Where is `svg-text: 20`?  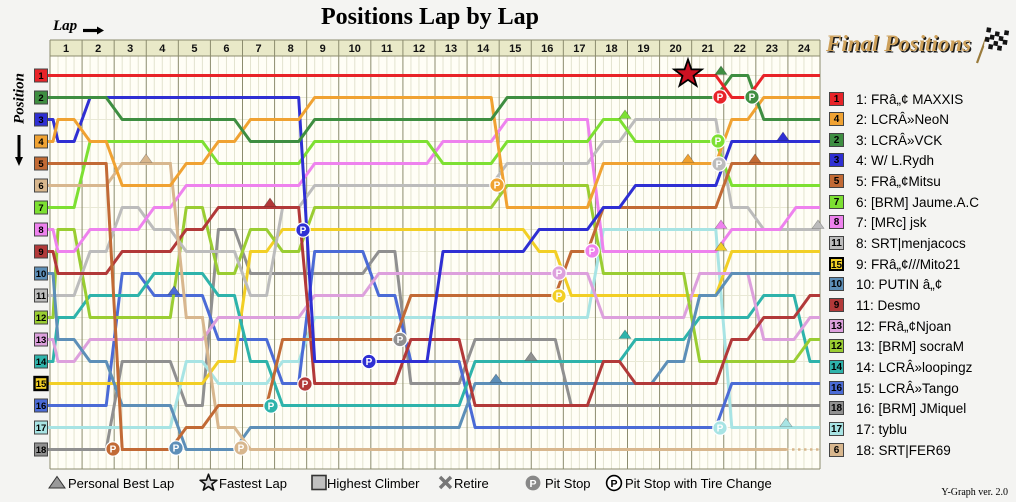 svg-text: 20 is located at coordinates (676, 49).